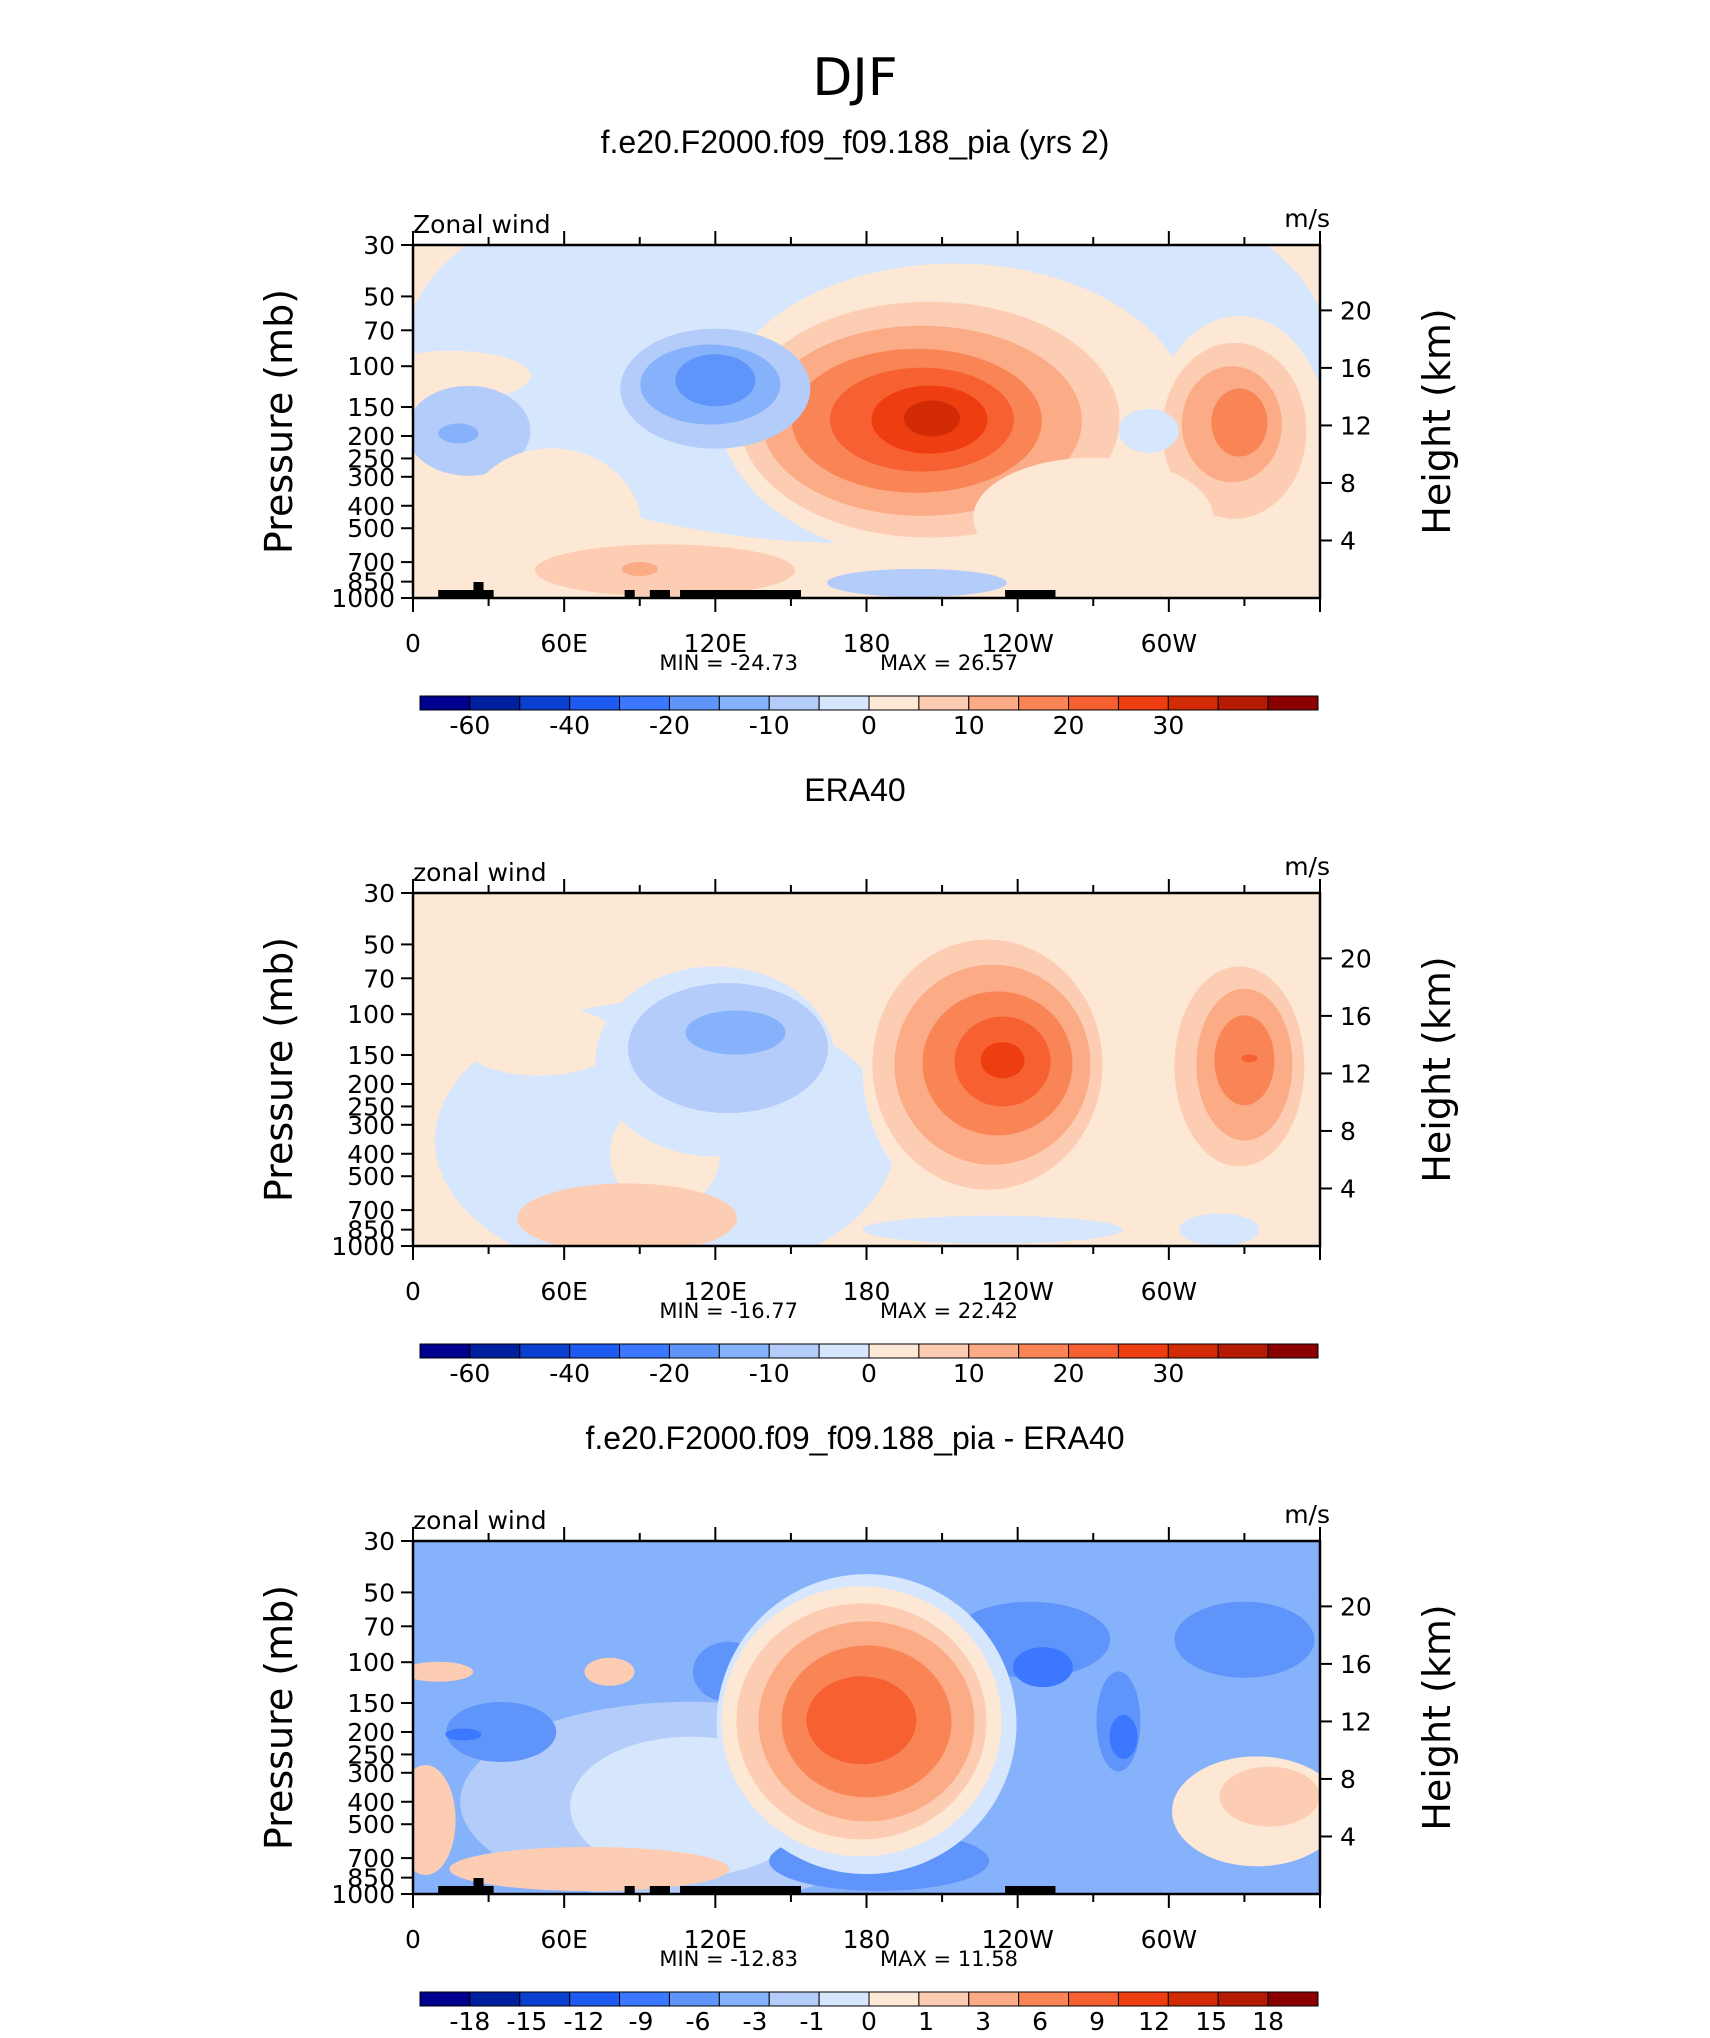 The width and height of the screenshot is (1710, 2038). What do you see at coordinates (371, 1055) in the screenshot?
I see `y-tick-label: 150` at bounding box center [371, 1055].